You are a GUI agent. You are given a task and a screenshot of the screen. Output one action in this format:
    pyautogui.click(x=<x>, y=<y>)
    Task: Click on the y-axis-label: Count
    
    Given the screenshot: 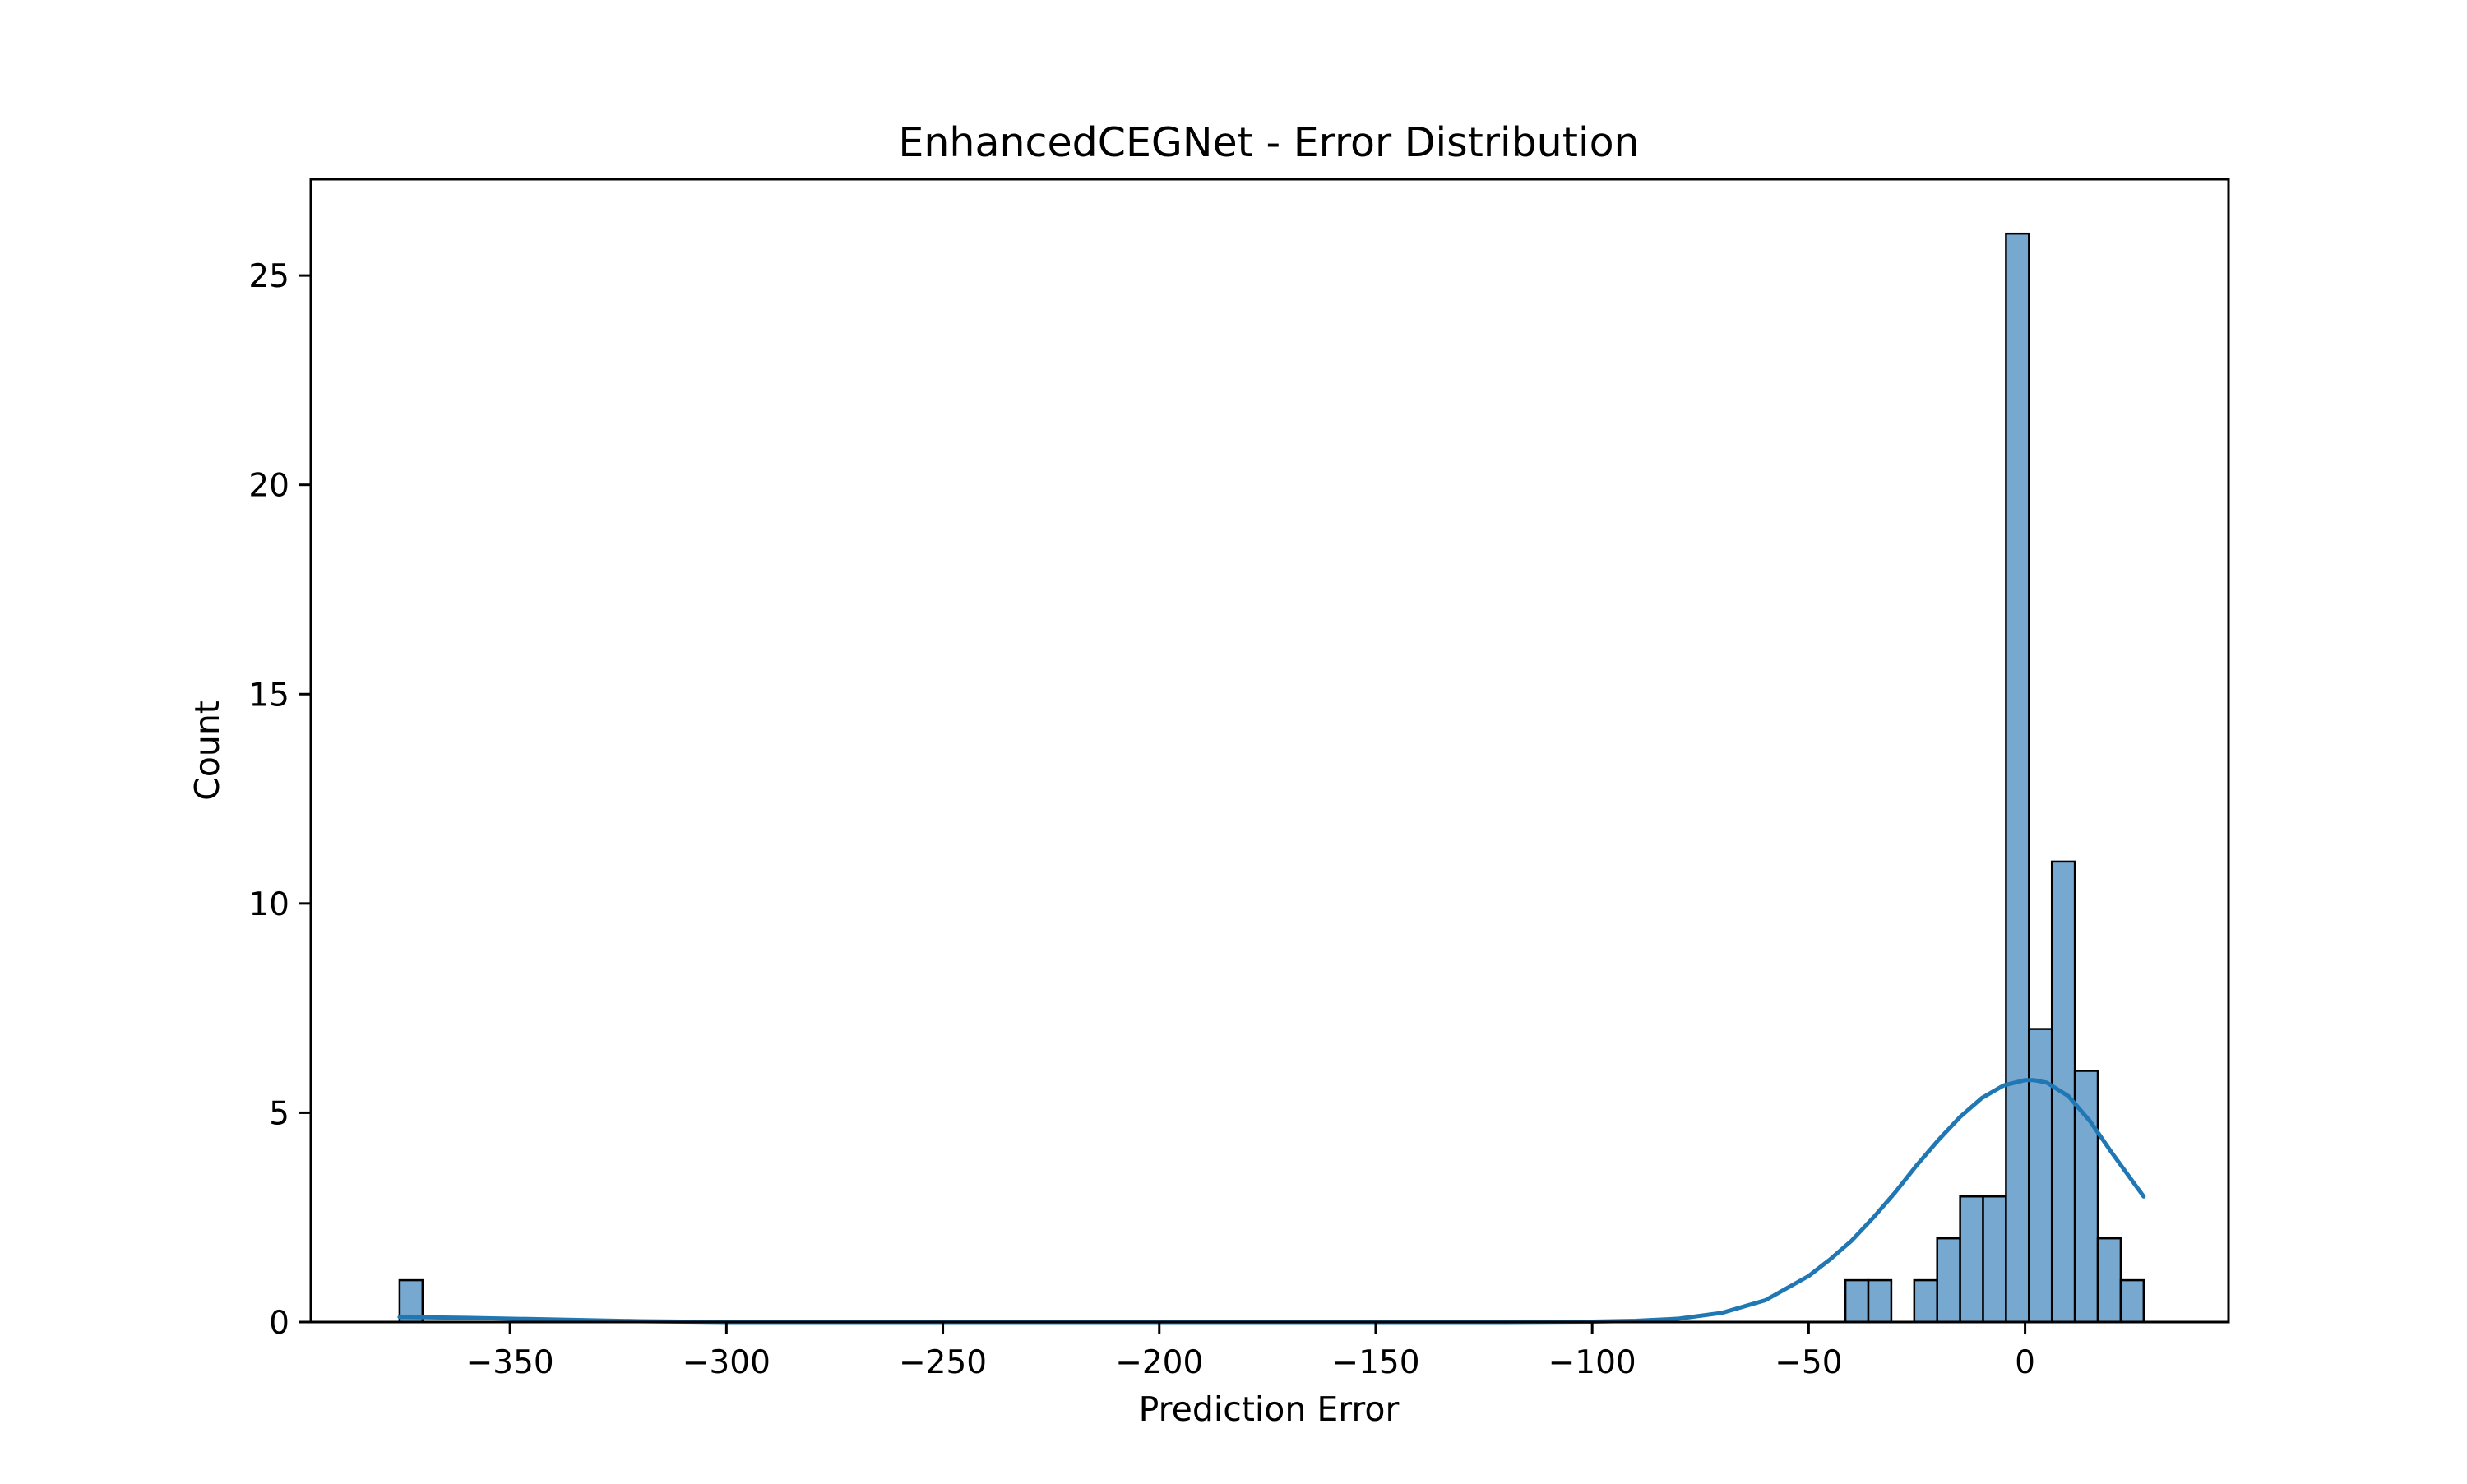 What is the action you would take?
    pyautogui.click(x=207, y=750)
    